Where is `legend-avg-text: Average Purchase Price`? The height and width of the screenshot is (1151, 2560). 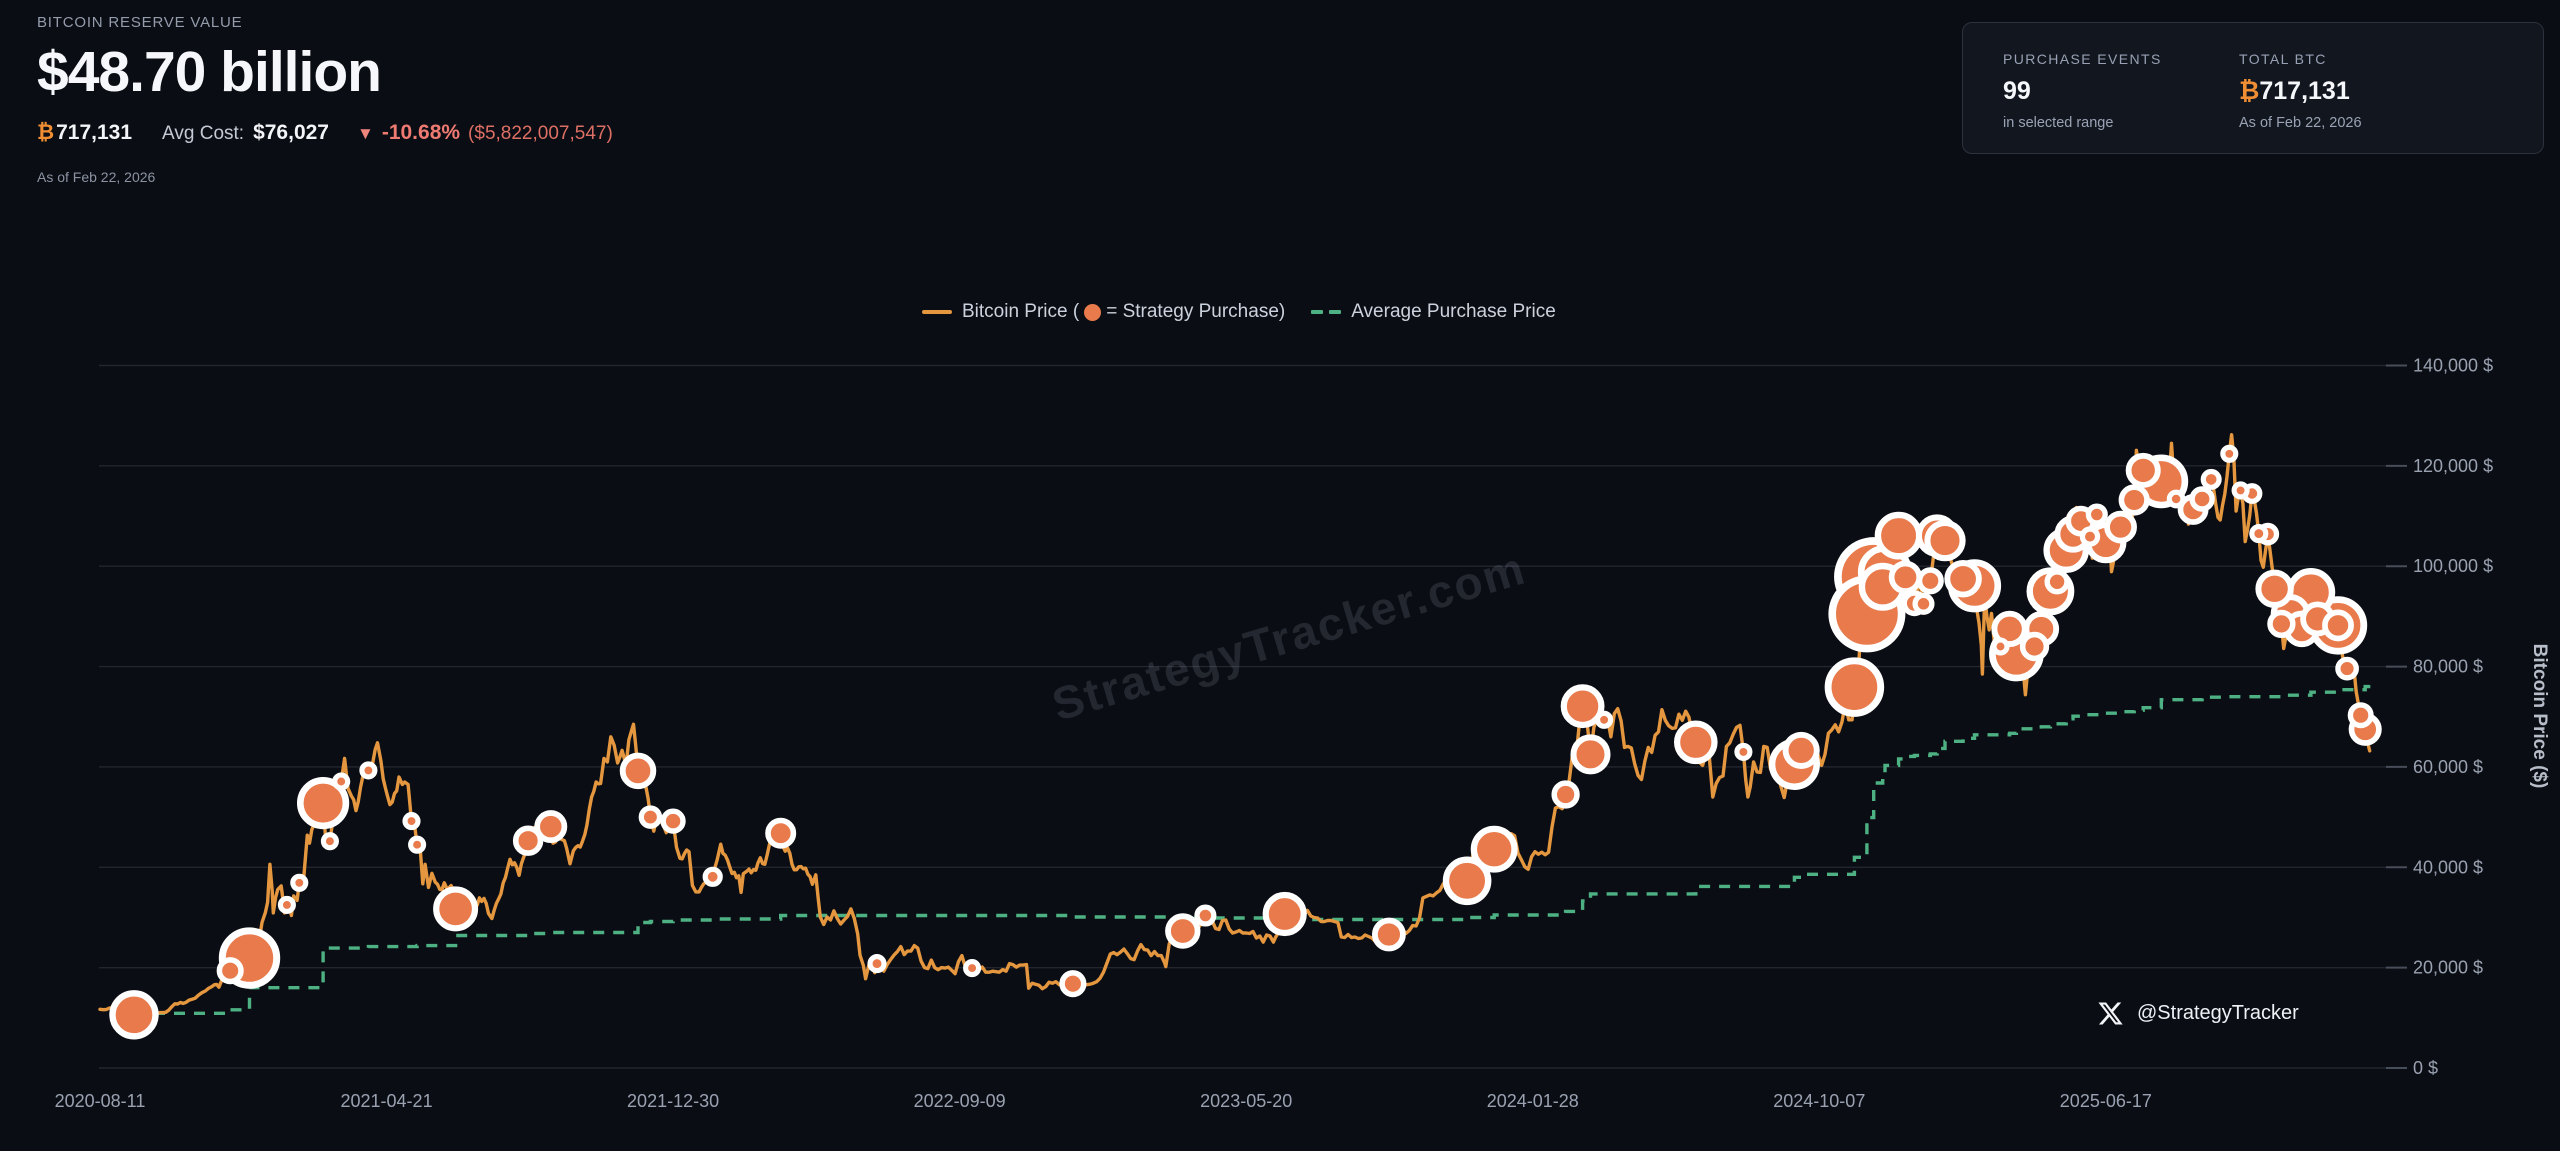 legend-avg-text: Average Purchase Price is located at coordinates (1453, 311).